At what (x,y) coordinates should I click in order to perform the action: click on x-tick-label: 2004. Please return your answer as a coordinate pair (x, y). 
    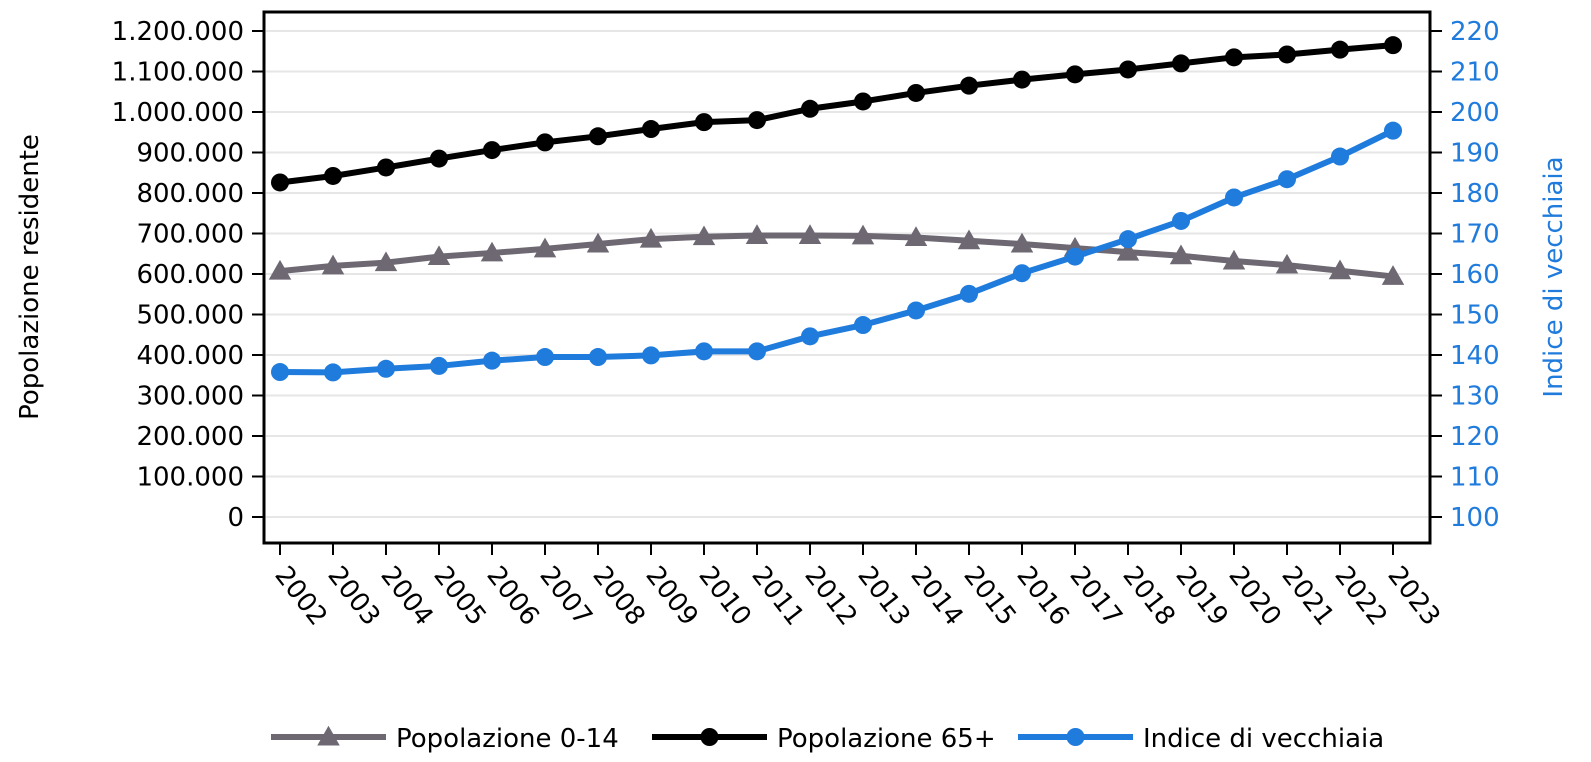
    Looking at the image, I should click on (406, 596).